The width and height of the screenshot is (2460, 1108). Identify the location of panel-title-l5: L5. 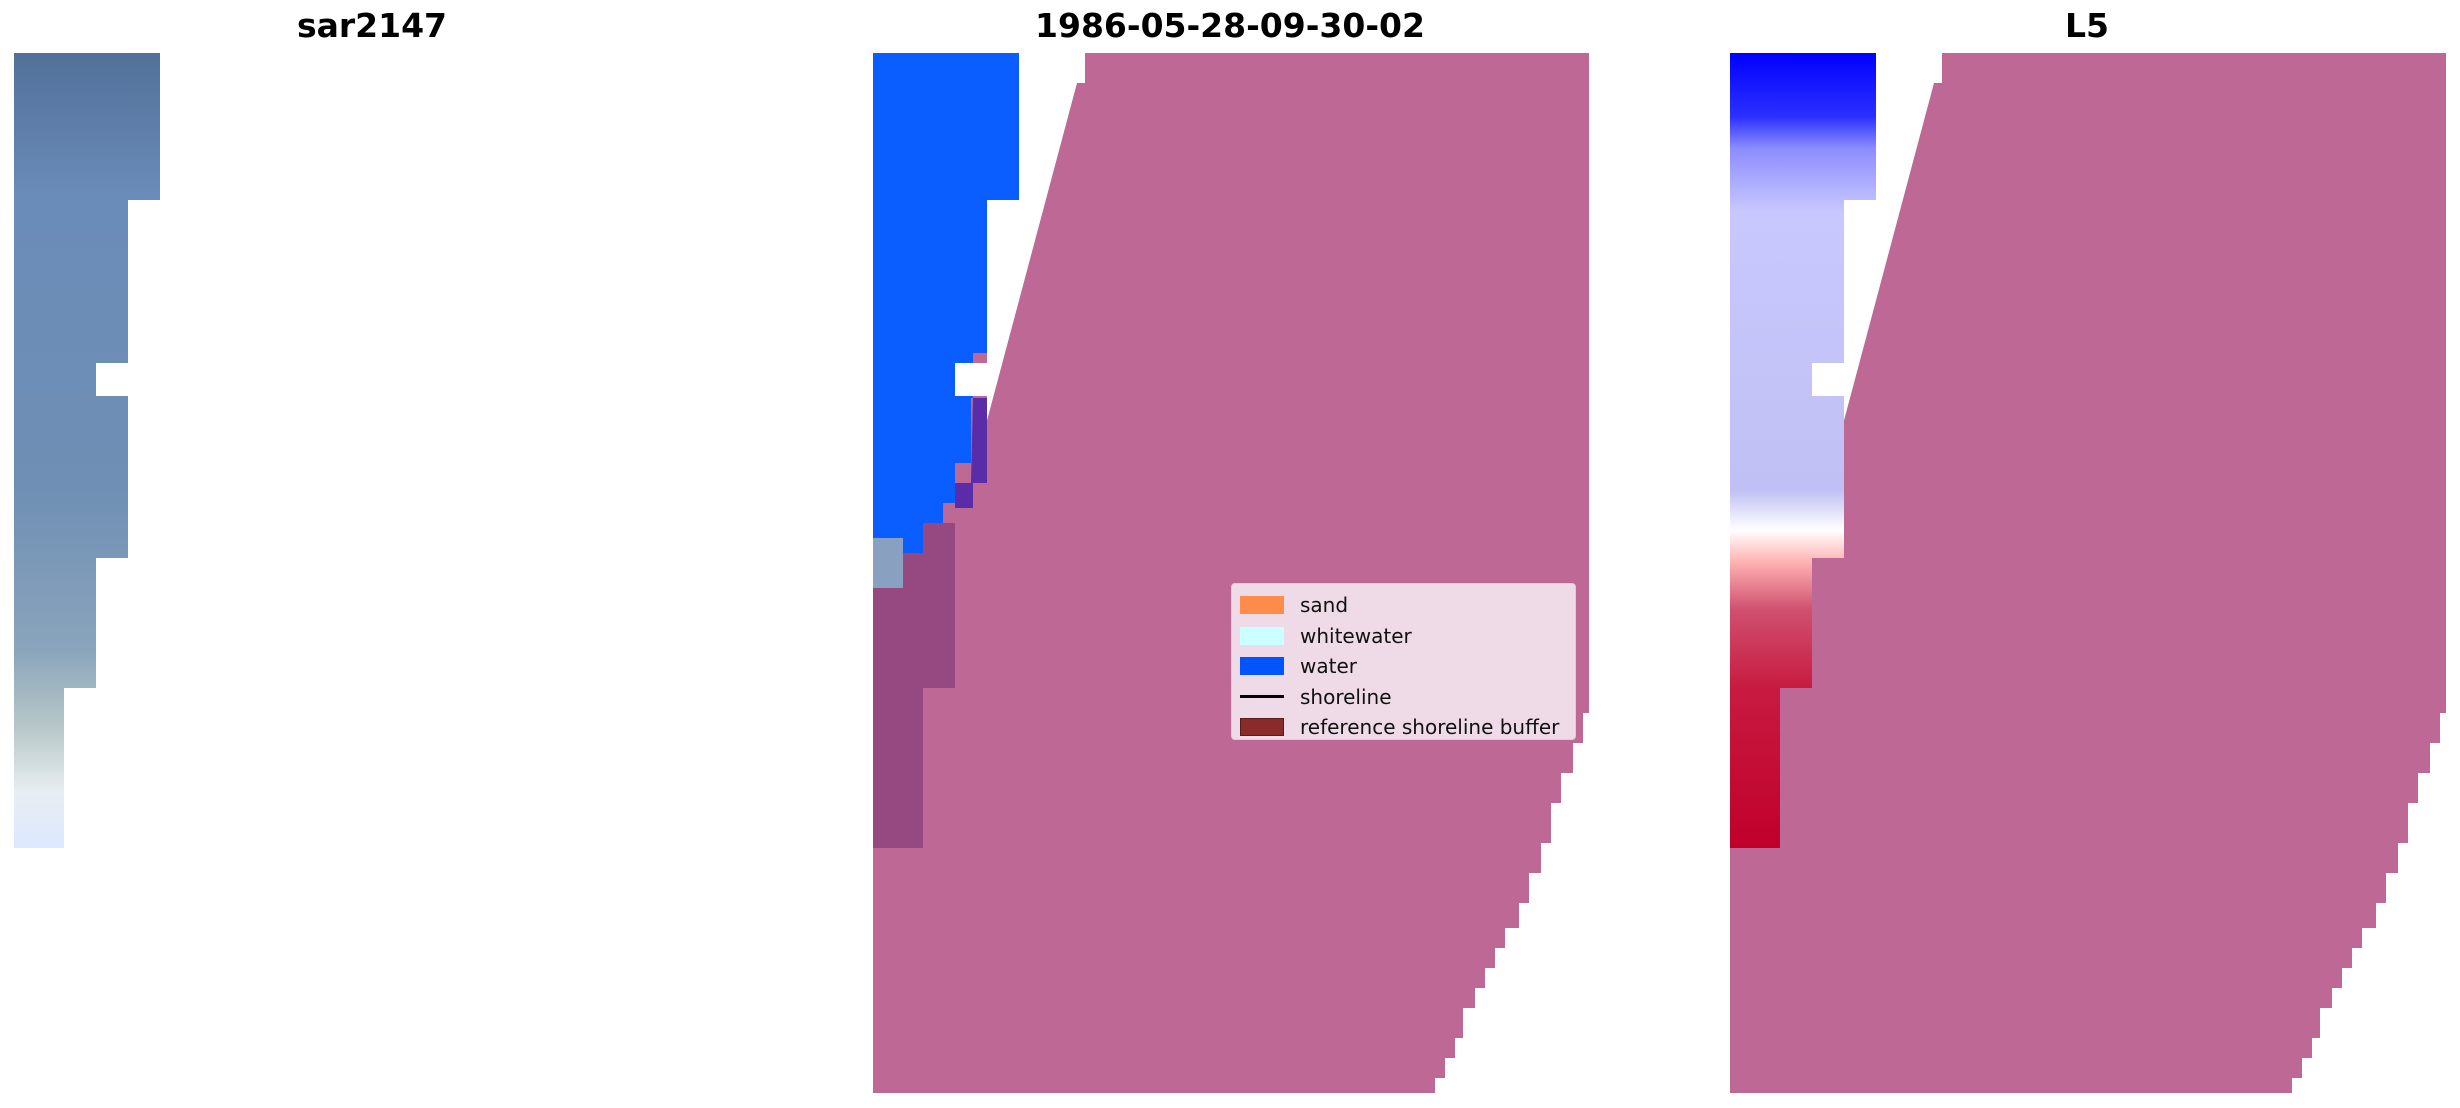
(2087, 25).